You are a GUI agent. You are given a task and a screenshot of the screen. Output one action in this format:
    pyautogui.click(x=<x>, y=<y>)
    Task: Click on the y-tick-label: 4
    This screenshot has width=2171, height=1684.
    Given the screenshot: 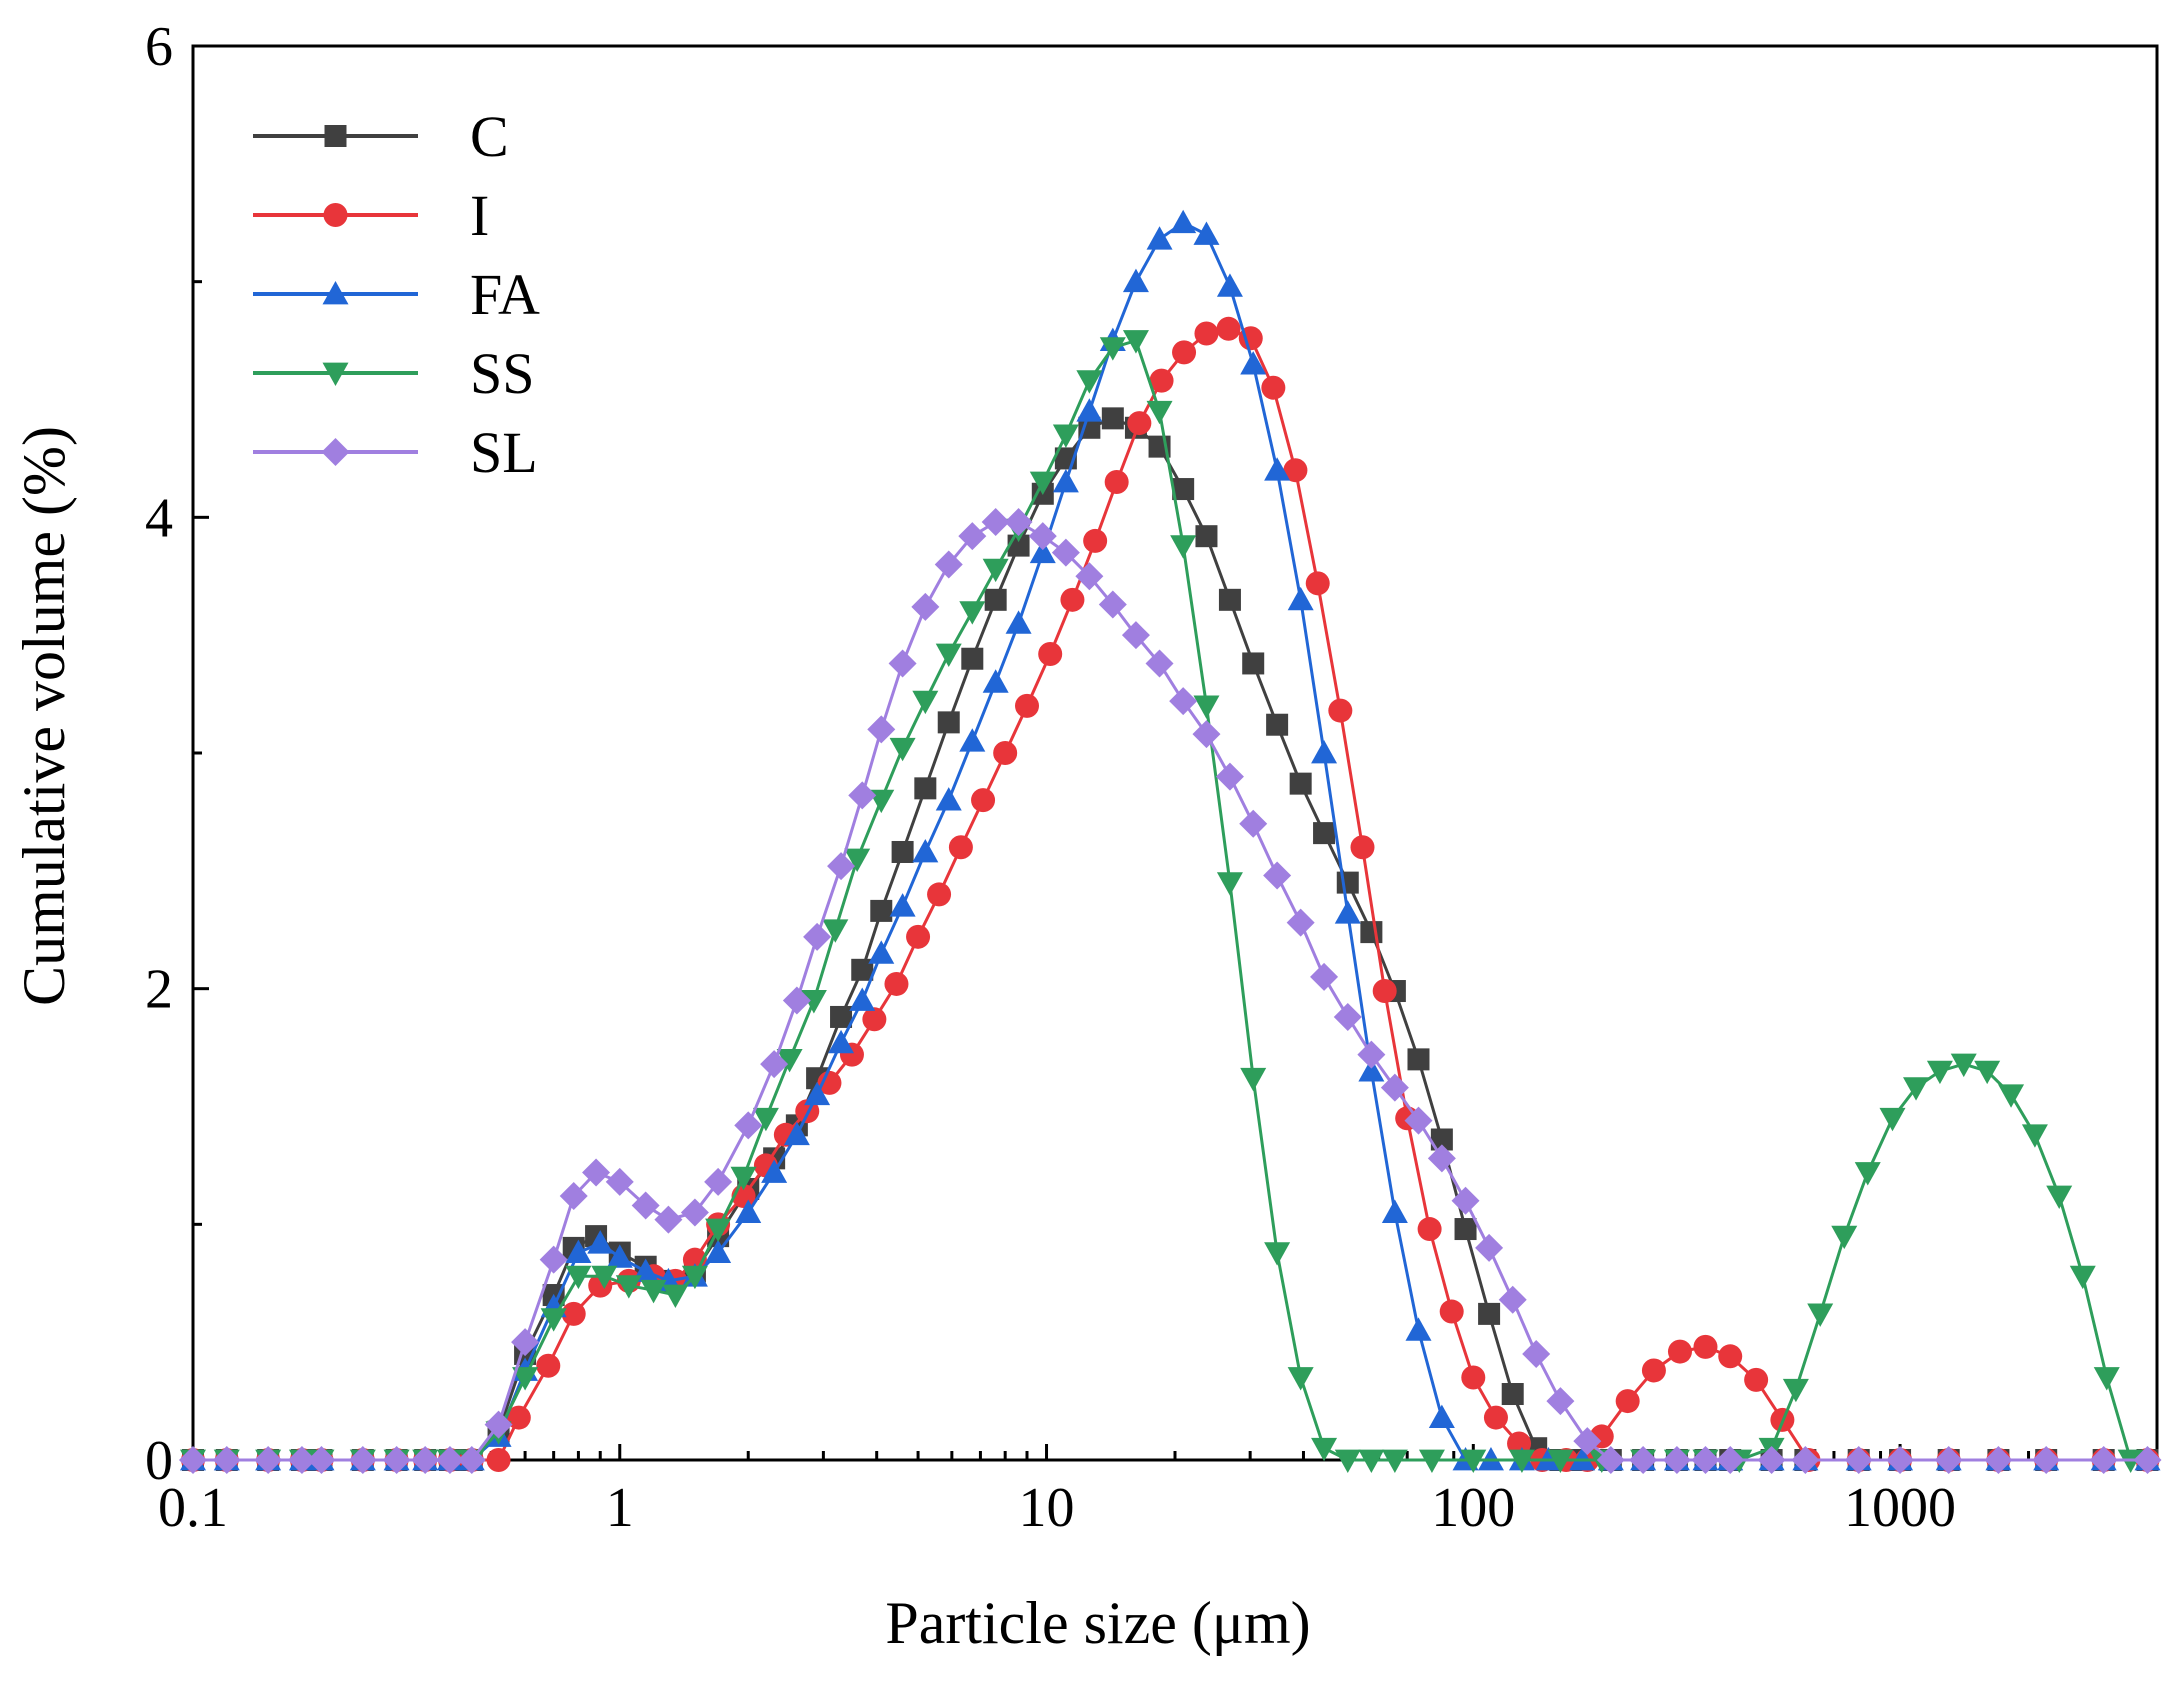 What is the action you would take?
    pyautogui.click(x=159, y=518)
    